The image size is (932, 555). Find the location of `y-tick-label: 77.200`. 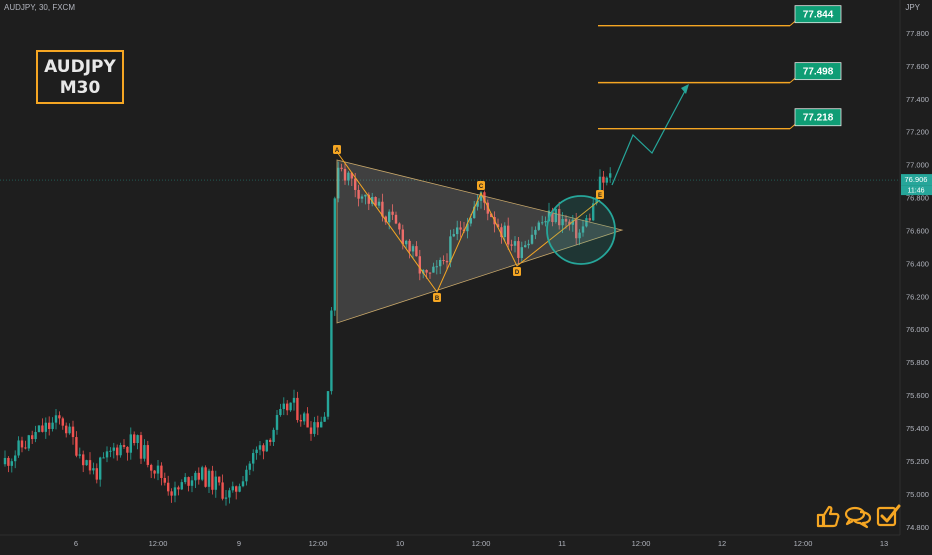

y-tick-label: 77.200 is located at coordinates (917, 132).